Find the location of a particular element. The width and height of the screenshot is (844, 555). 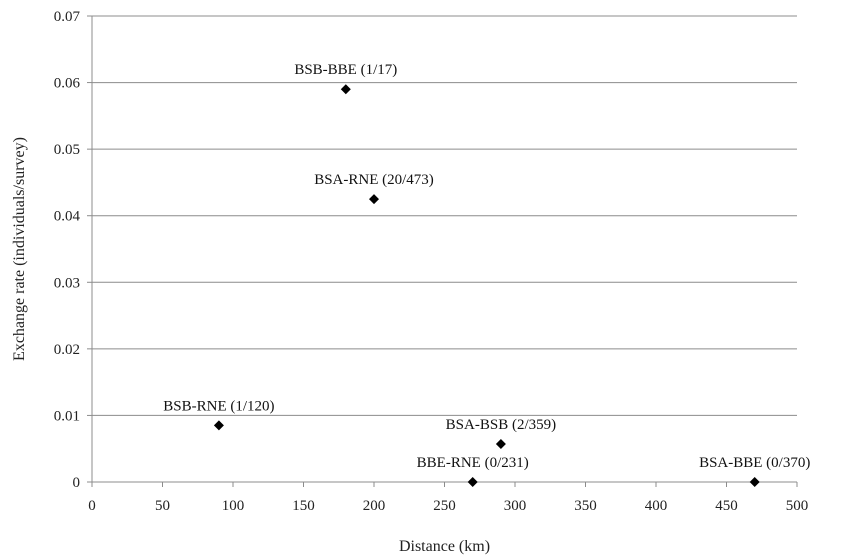

x-tick-label: 300 is located at coordinates (515, 506).